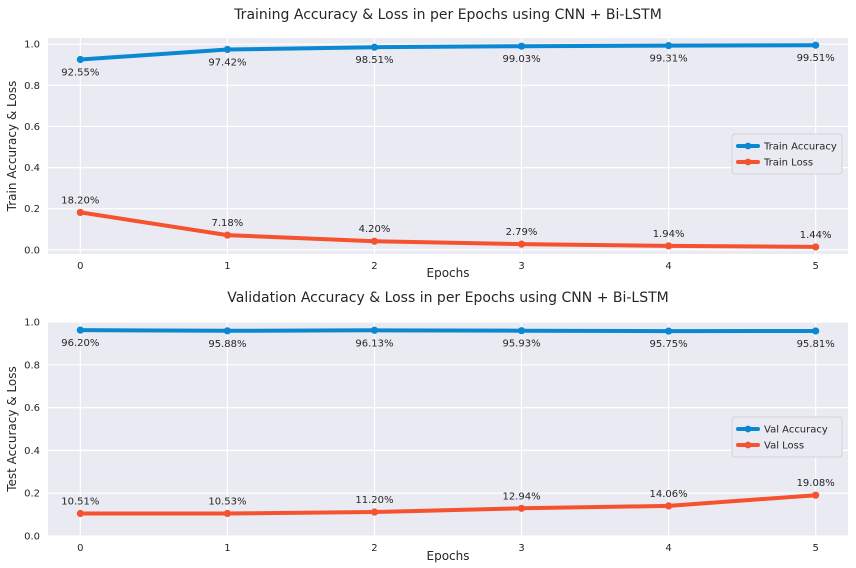  I want to click on data-label: 96.20%, so click(80, 343).